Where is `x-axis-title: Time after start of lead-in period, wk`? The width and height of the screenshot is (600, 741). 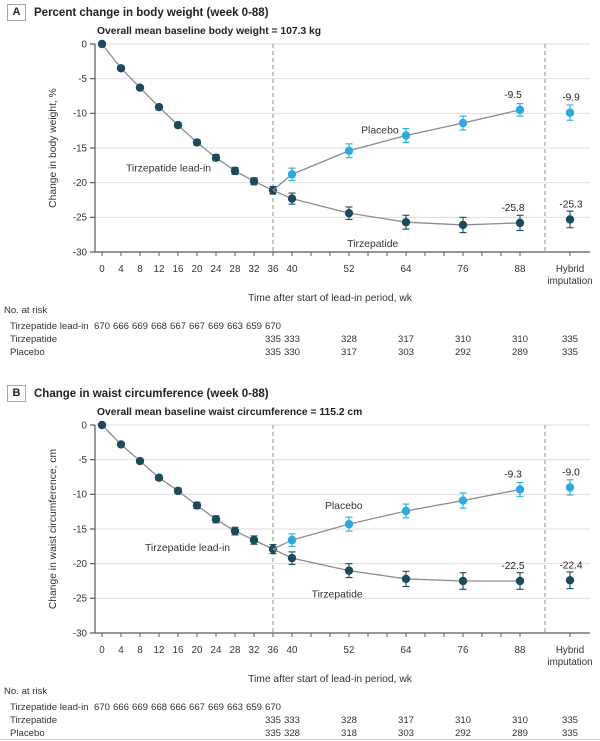 x-axis-title: Time after start of lead-in period, wk is located at coordinates (330, 679).